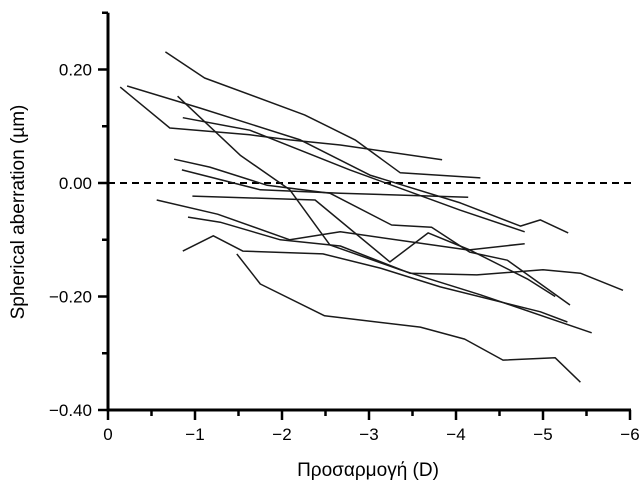 This screenshot has height=491, width=644. I want to click on y-tick-label: −0.40, so click(70, 410).